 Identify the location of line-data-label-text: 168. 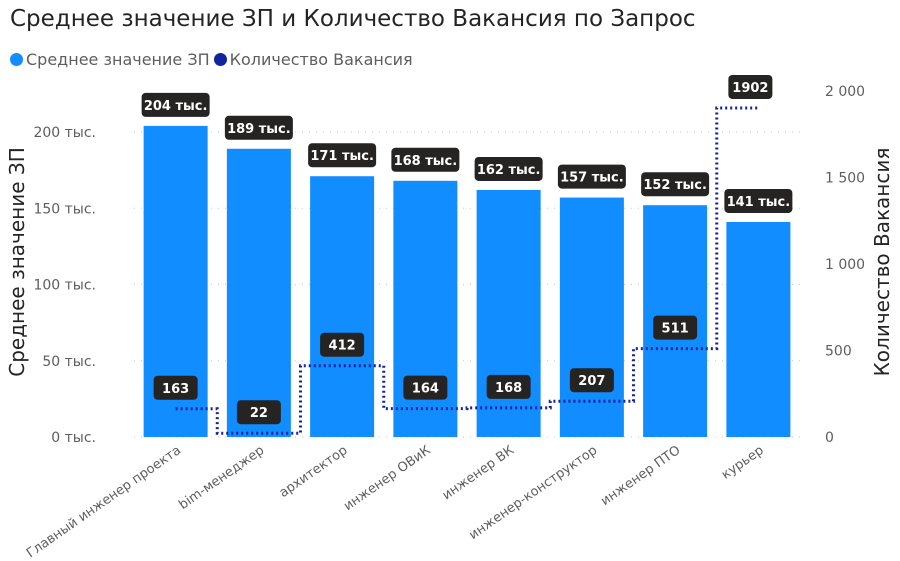
(508, 388).